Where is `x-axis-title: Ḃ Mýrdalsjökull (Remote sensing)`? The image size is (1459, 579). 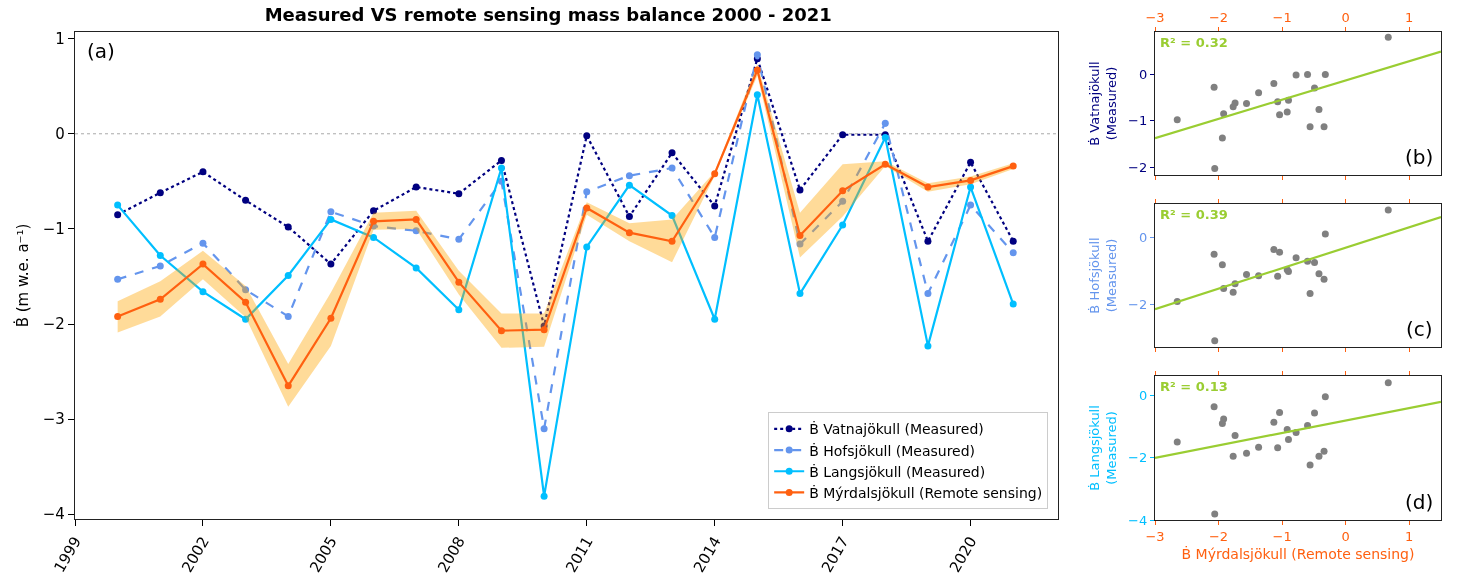 x-axis-title: Ḃ Mýrdalsjökull (Remote sensing) is located at coordinates (1298, 553).